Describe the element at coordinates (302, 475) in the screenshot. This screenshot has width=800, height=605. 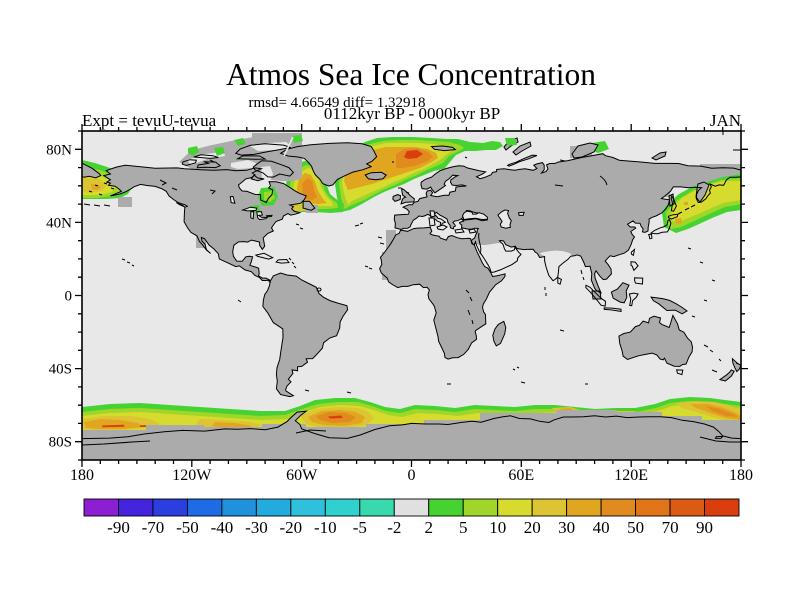
I see `svg-text: 60W` at that location.